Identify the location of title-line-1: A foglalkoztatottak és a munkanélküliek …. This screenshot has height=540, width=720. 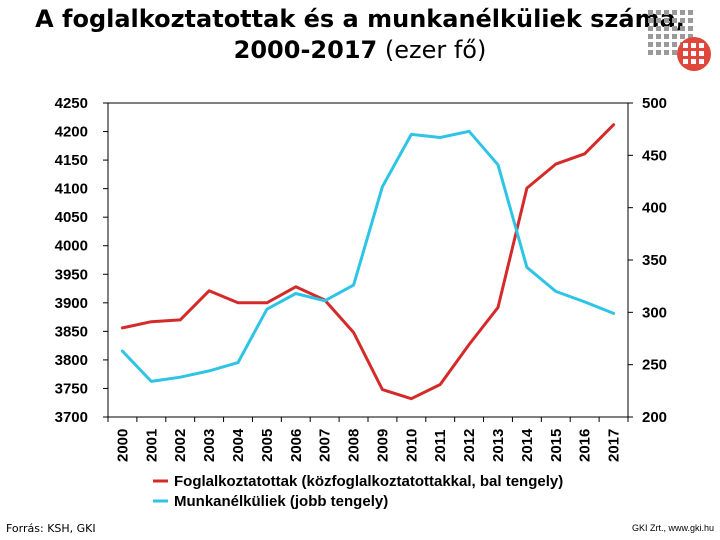
(360, 19).